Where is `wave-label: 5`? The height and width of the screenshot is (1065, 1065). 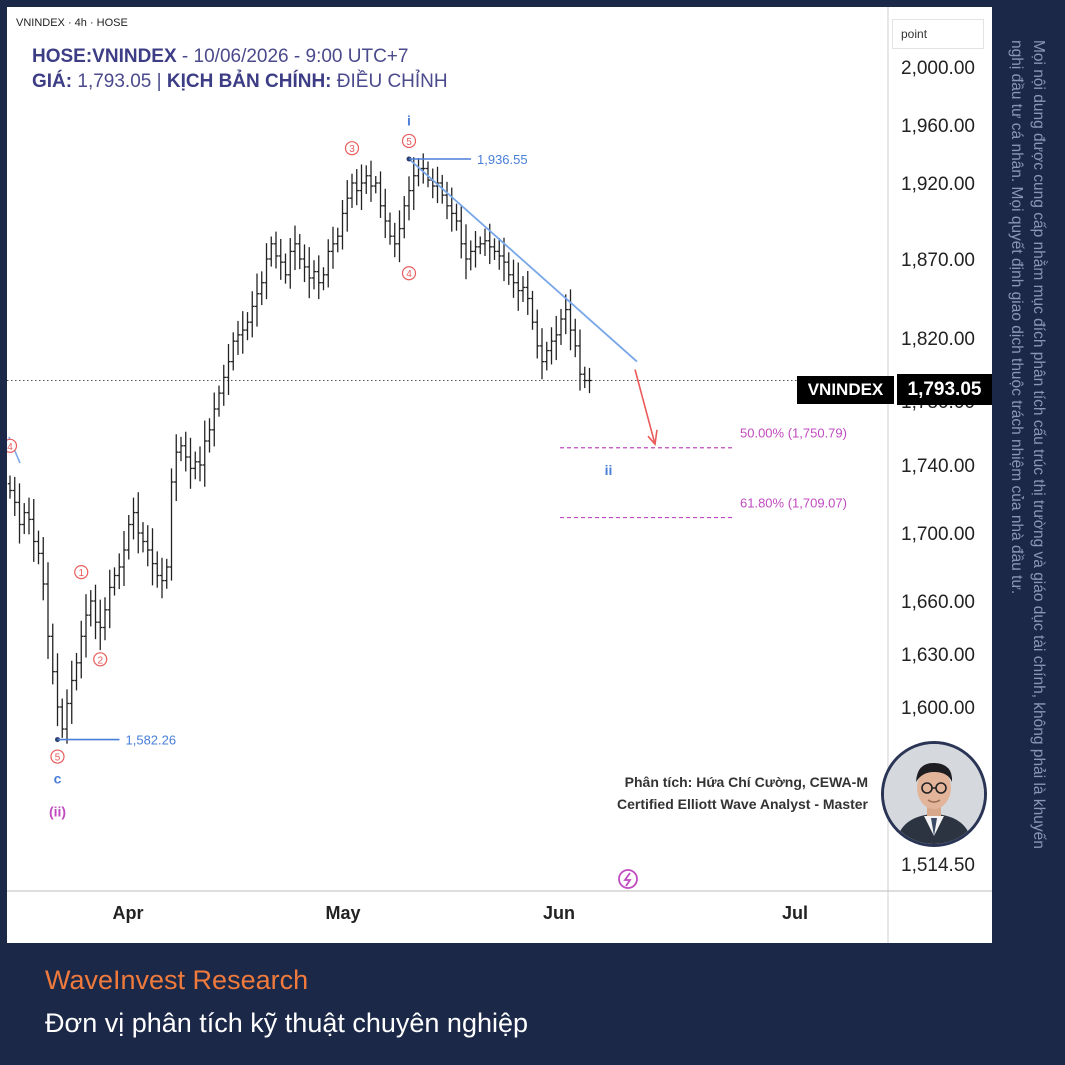
wave-label: 5 is located at coordinates (409, 142).